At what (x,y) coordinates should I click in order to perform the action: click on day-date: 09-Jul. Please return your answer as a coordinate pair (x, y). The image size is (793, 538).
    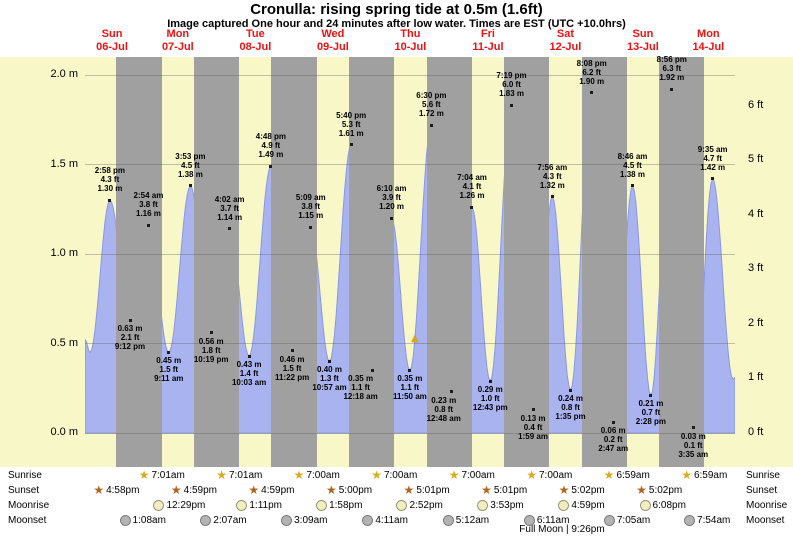
    Looking at the image, I should click on (332, 47).